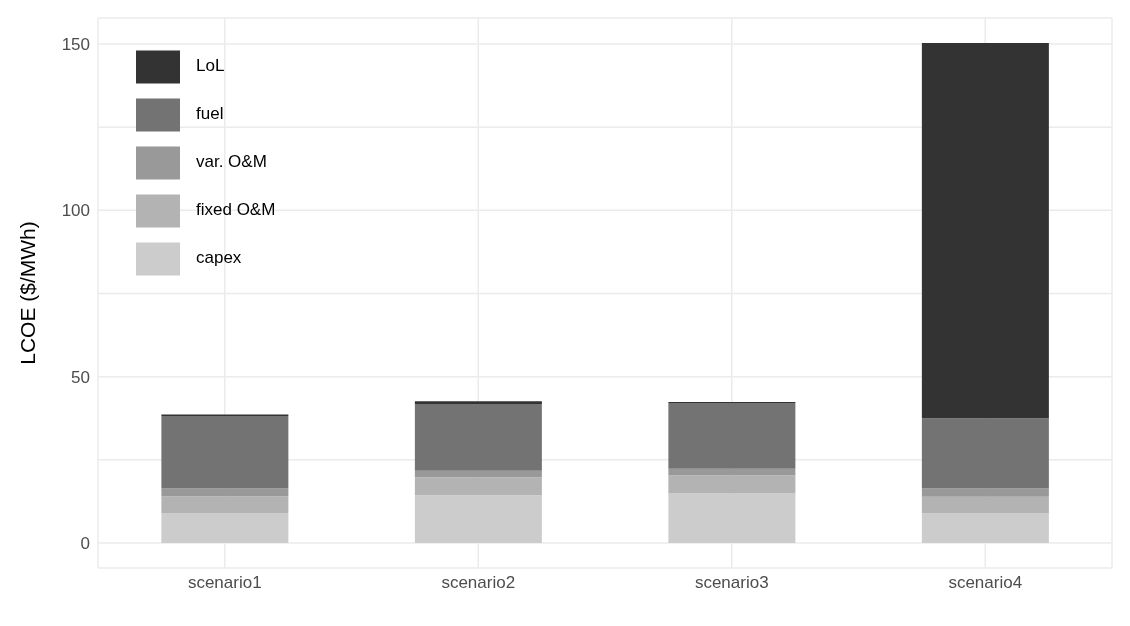 The image size is (1130, 626). Describe the element at coordinates (28, 293) in the screenshot. I see `y-axis-title: LCOE ($/MWh)` at that location.